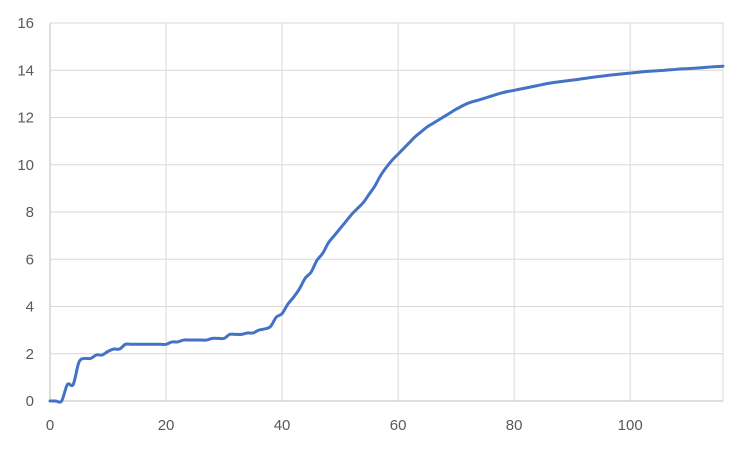 This screenshot has width=750, height=449. Describe the element at coordinates (344, 425) in the screenshot. I see `x-axis-tick-labels: 0 20 40 60 80 100` at that location.